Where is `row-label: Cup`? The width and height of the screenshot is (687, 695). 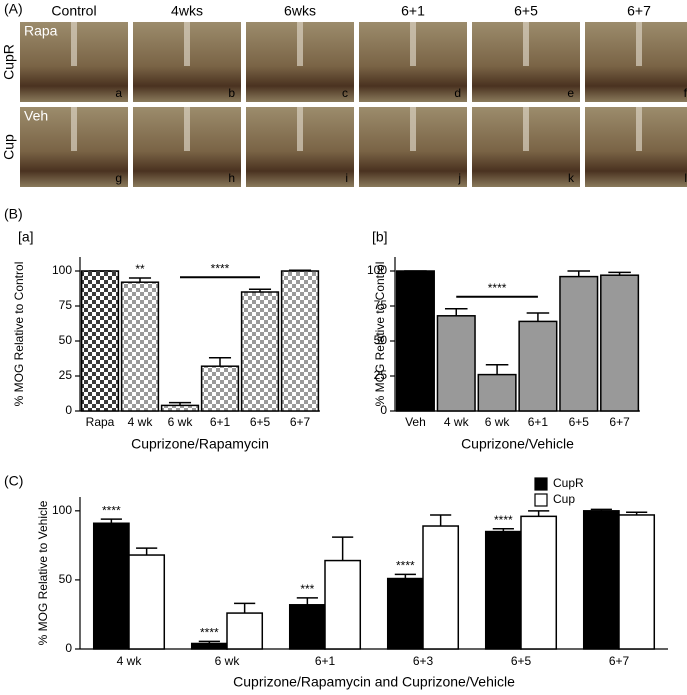 row-label: Cup is located at coordinates (9, 147).